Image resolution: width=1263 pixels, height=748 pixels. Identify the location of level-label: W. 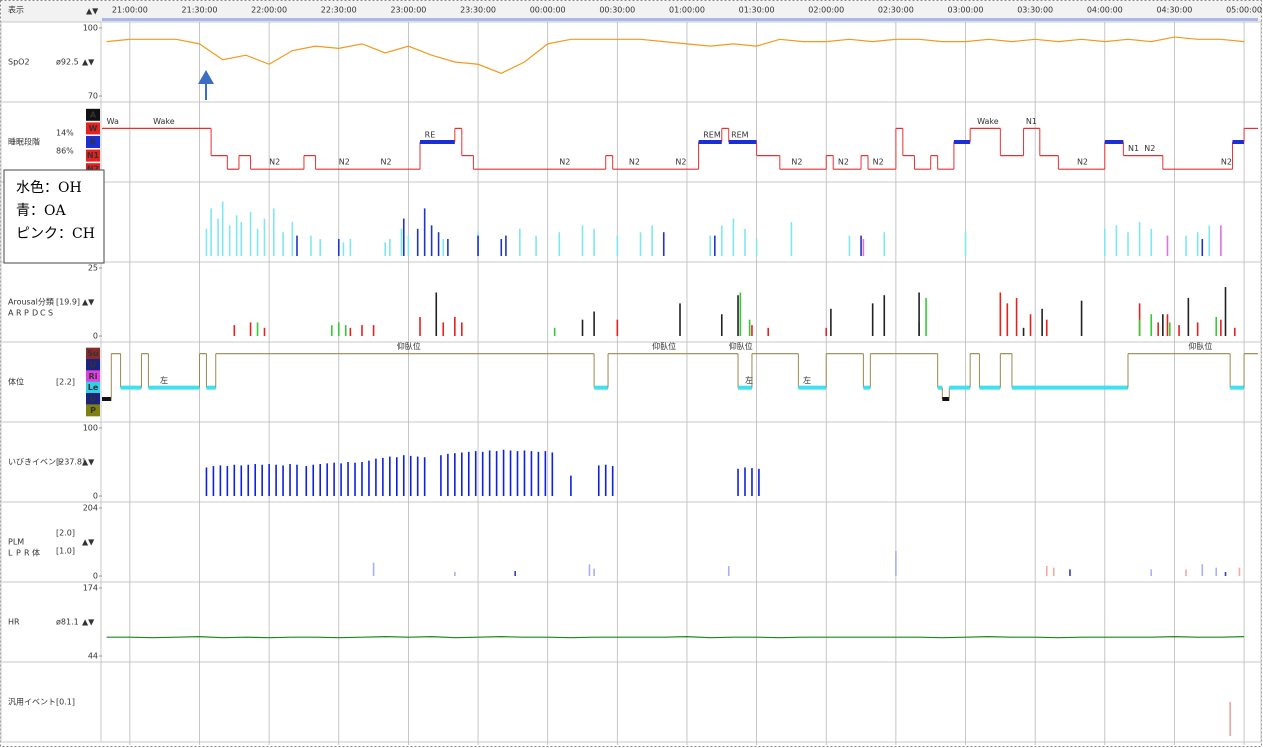
(93, 128).